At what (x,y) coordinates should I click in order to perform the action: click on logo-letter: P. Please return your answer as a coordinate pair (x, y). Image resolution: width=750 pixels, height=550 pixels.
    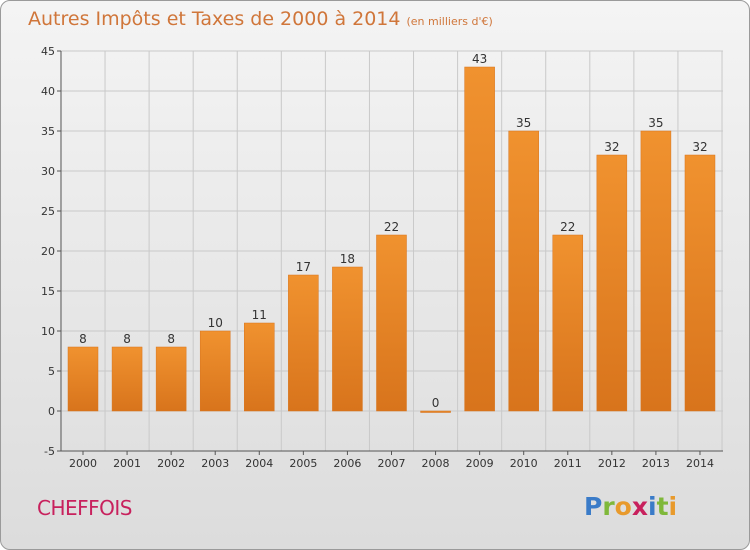
    Looking at the image, I should click on (593, 506).